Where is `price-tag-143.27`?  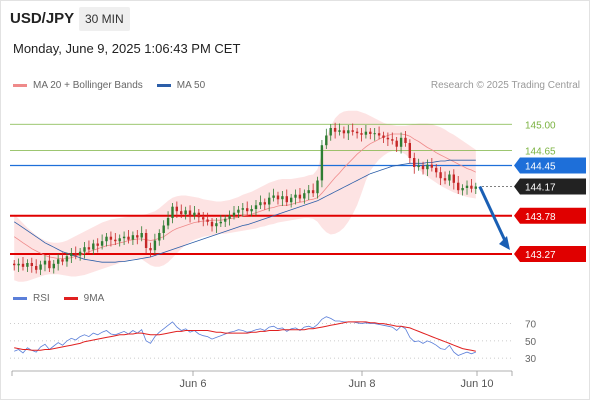 price-tag-143.27 is located at coordinates (550, 254).